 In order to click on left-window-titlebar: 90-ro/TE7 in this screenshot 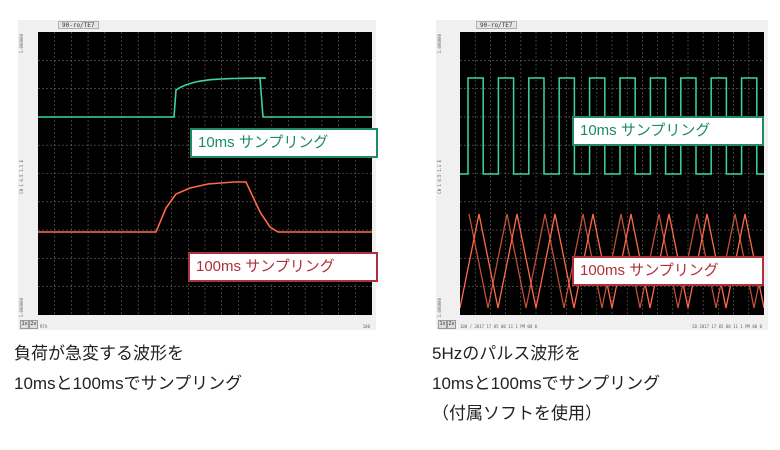, I will do `click(197, 25)`.